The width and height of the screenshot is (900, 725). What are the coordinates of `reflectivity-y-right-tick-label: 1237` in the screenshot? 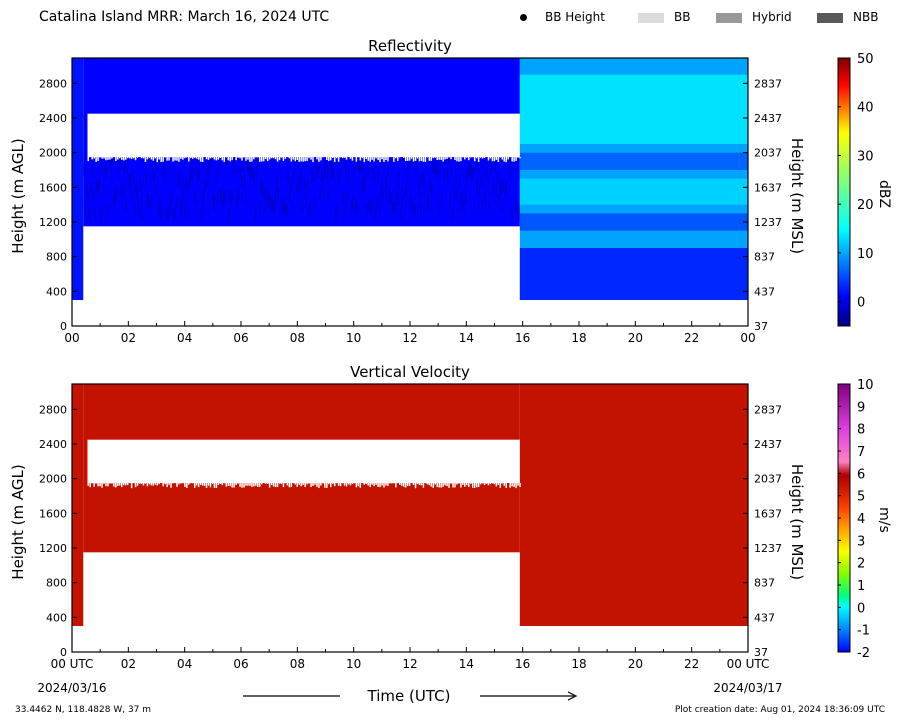 It's located at (768, 222).